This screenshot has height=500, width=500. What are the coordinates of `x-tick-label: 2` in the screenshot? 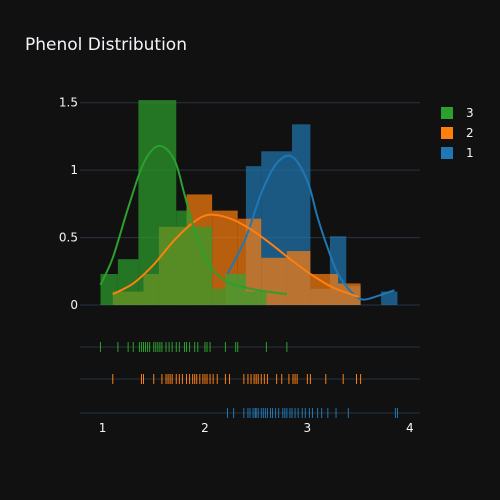 It's located at (205, 428).